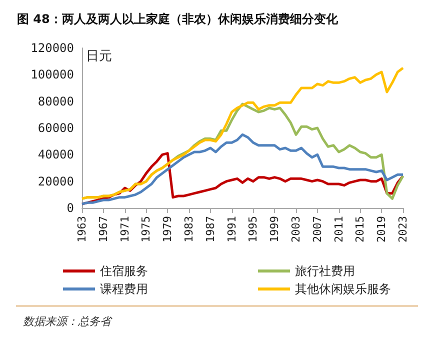 Image resolution: width=430 pixels, height=337 pixels. Describe the element at coordinates (167, 229) in the screenshot. I see `x-tick-label: 1979` at that location.